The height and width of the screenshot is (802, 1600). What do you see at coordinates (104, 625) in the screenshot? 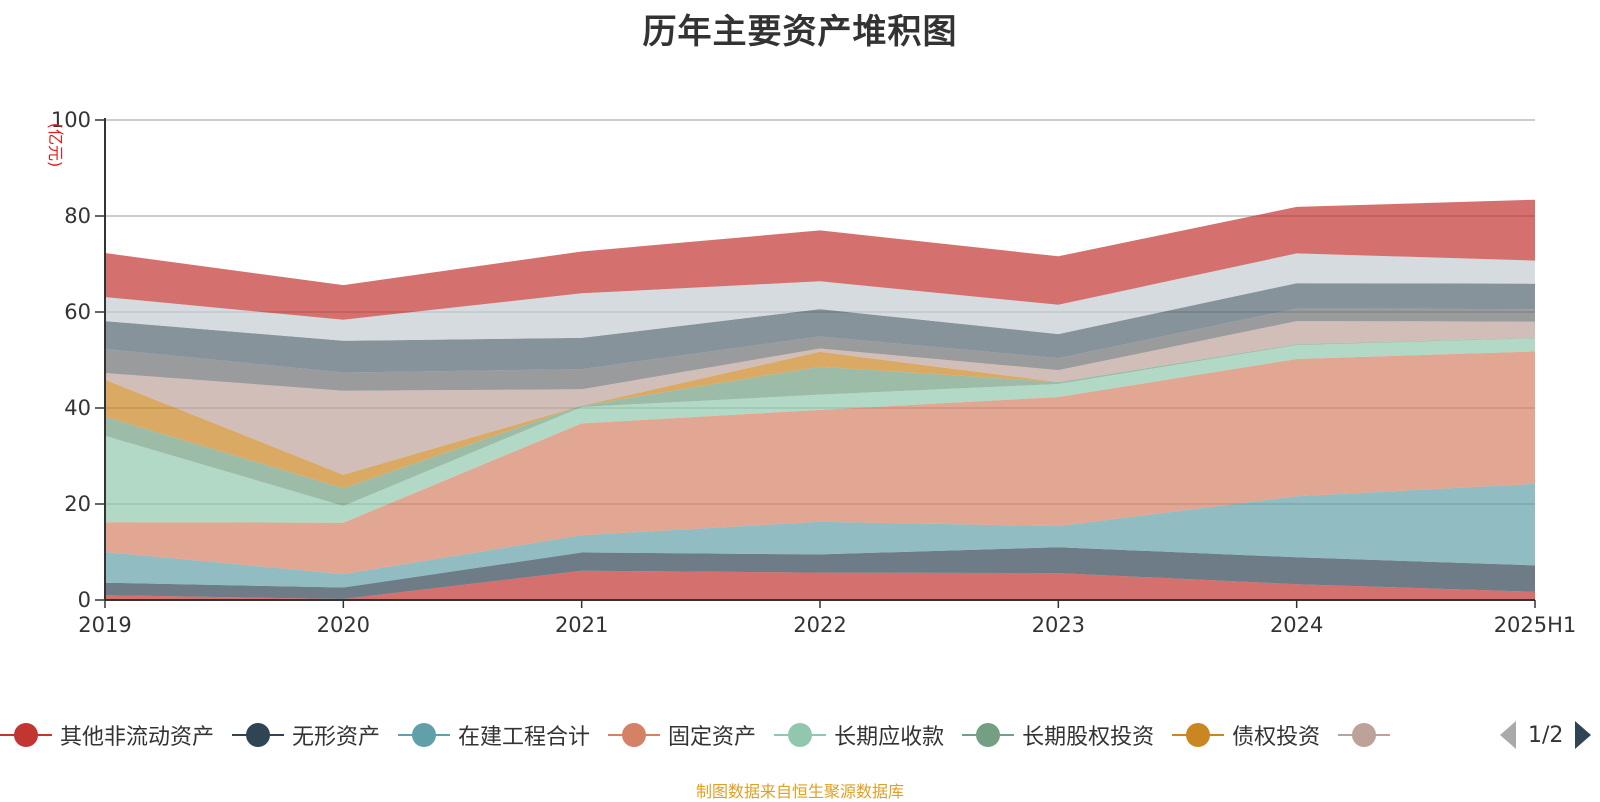
I see `x-tick-label: 2019` at bounding box center [104, 625].